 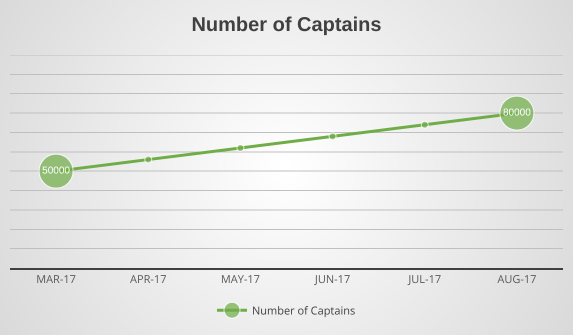 I want to click on x-tick-label: JUL-17, so click(x=424, y=280).